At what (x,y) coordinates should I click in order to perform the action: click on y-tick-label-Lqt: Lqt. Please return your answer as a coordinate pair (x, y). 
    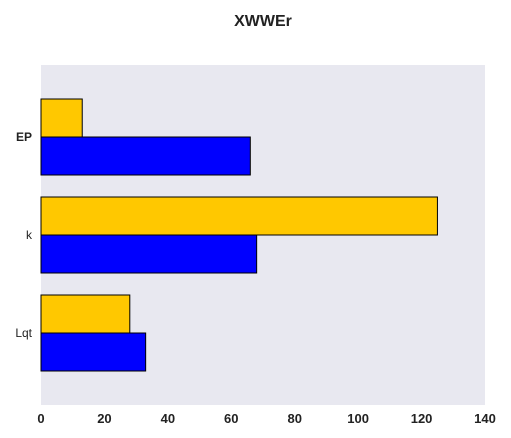
    Looking at the image, I should click on (23, 333).